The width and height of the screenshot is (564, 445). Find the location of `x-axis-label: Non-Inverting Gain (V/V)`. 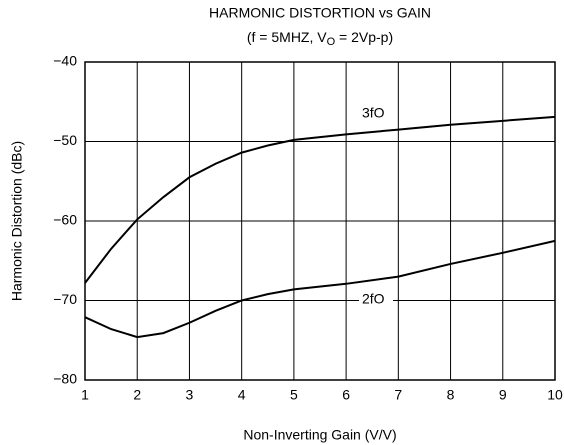

x-axis-label: Non-Inverting Gain (V/V) is located at coordinates (319, 435).